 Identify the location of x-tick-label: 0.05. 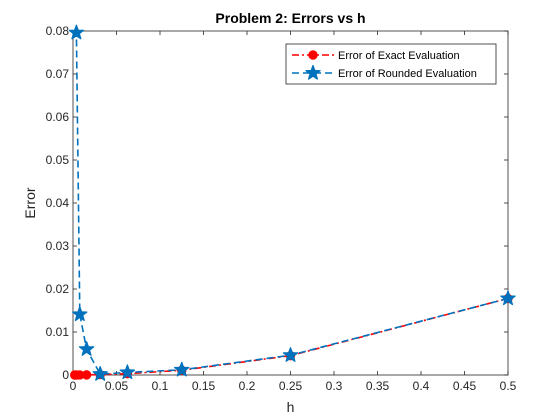
(117, 386).